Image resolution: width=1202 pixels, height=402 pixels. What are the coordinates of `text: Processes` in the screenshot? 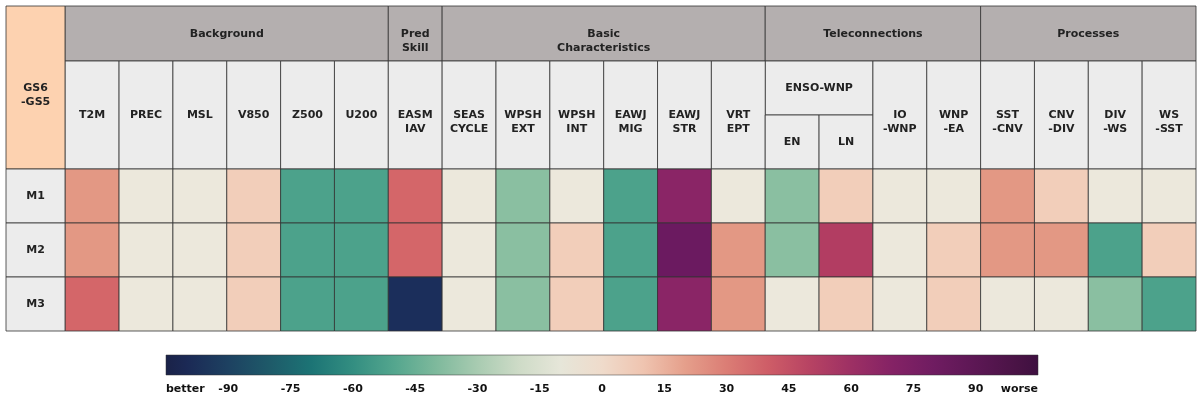 It's located at (1088, 33).